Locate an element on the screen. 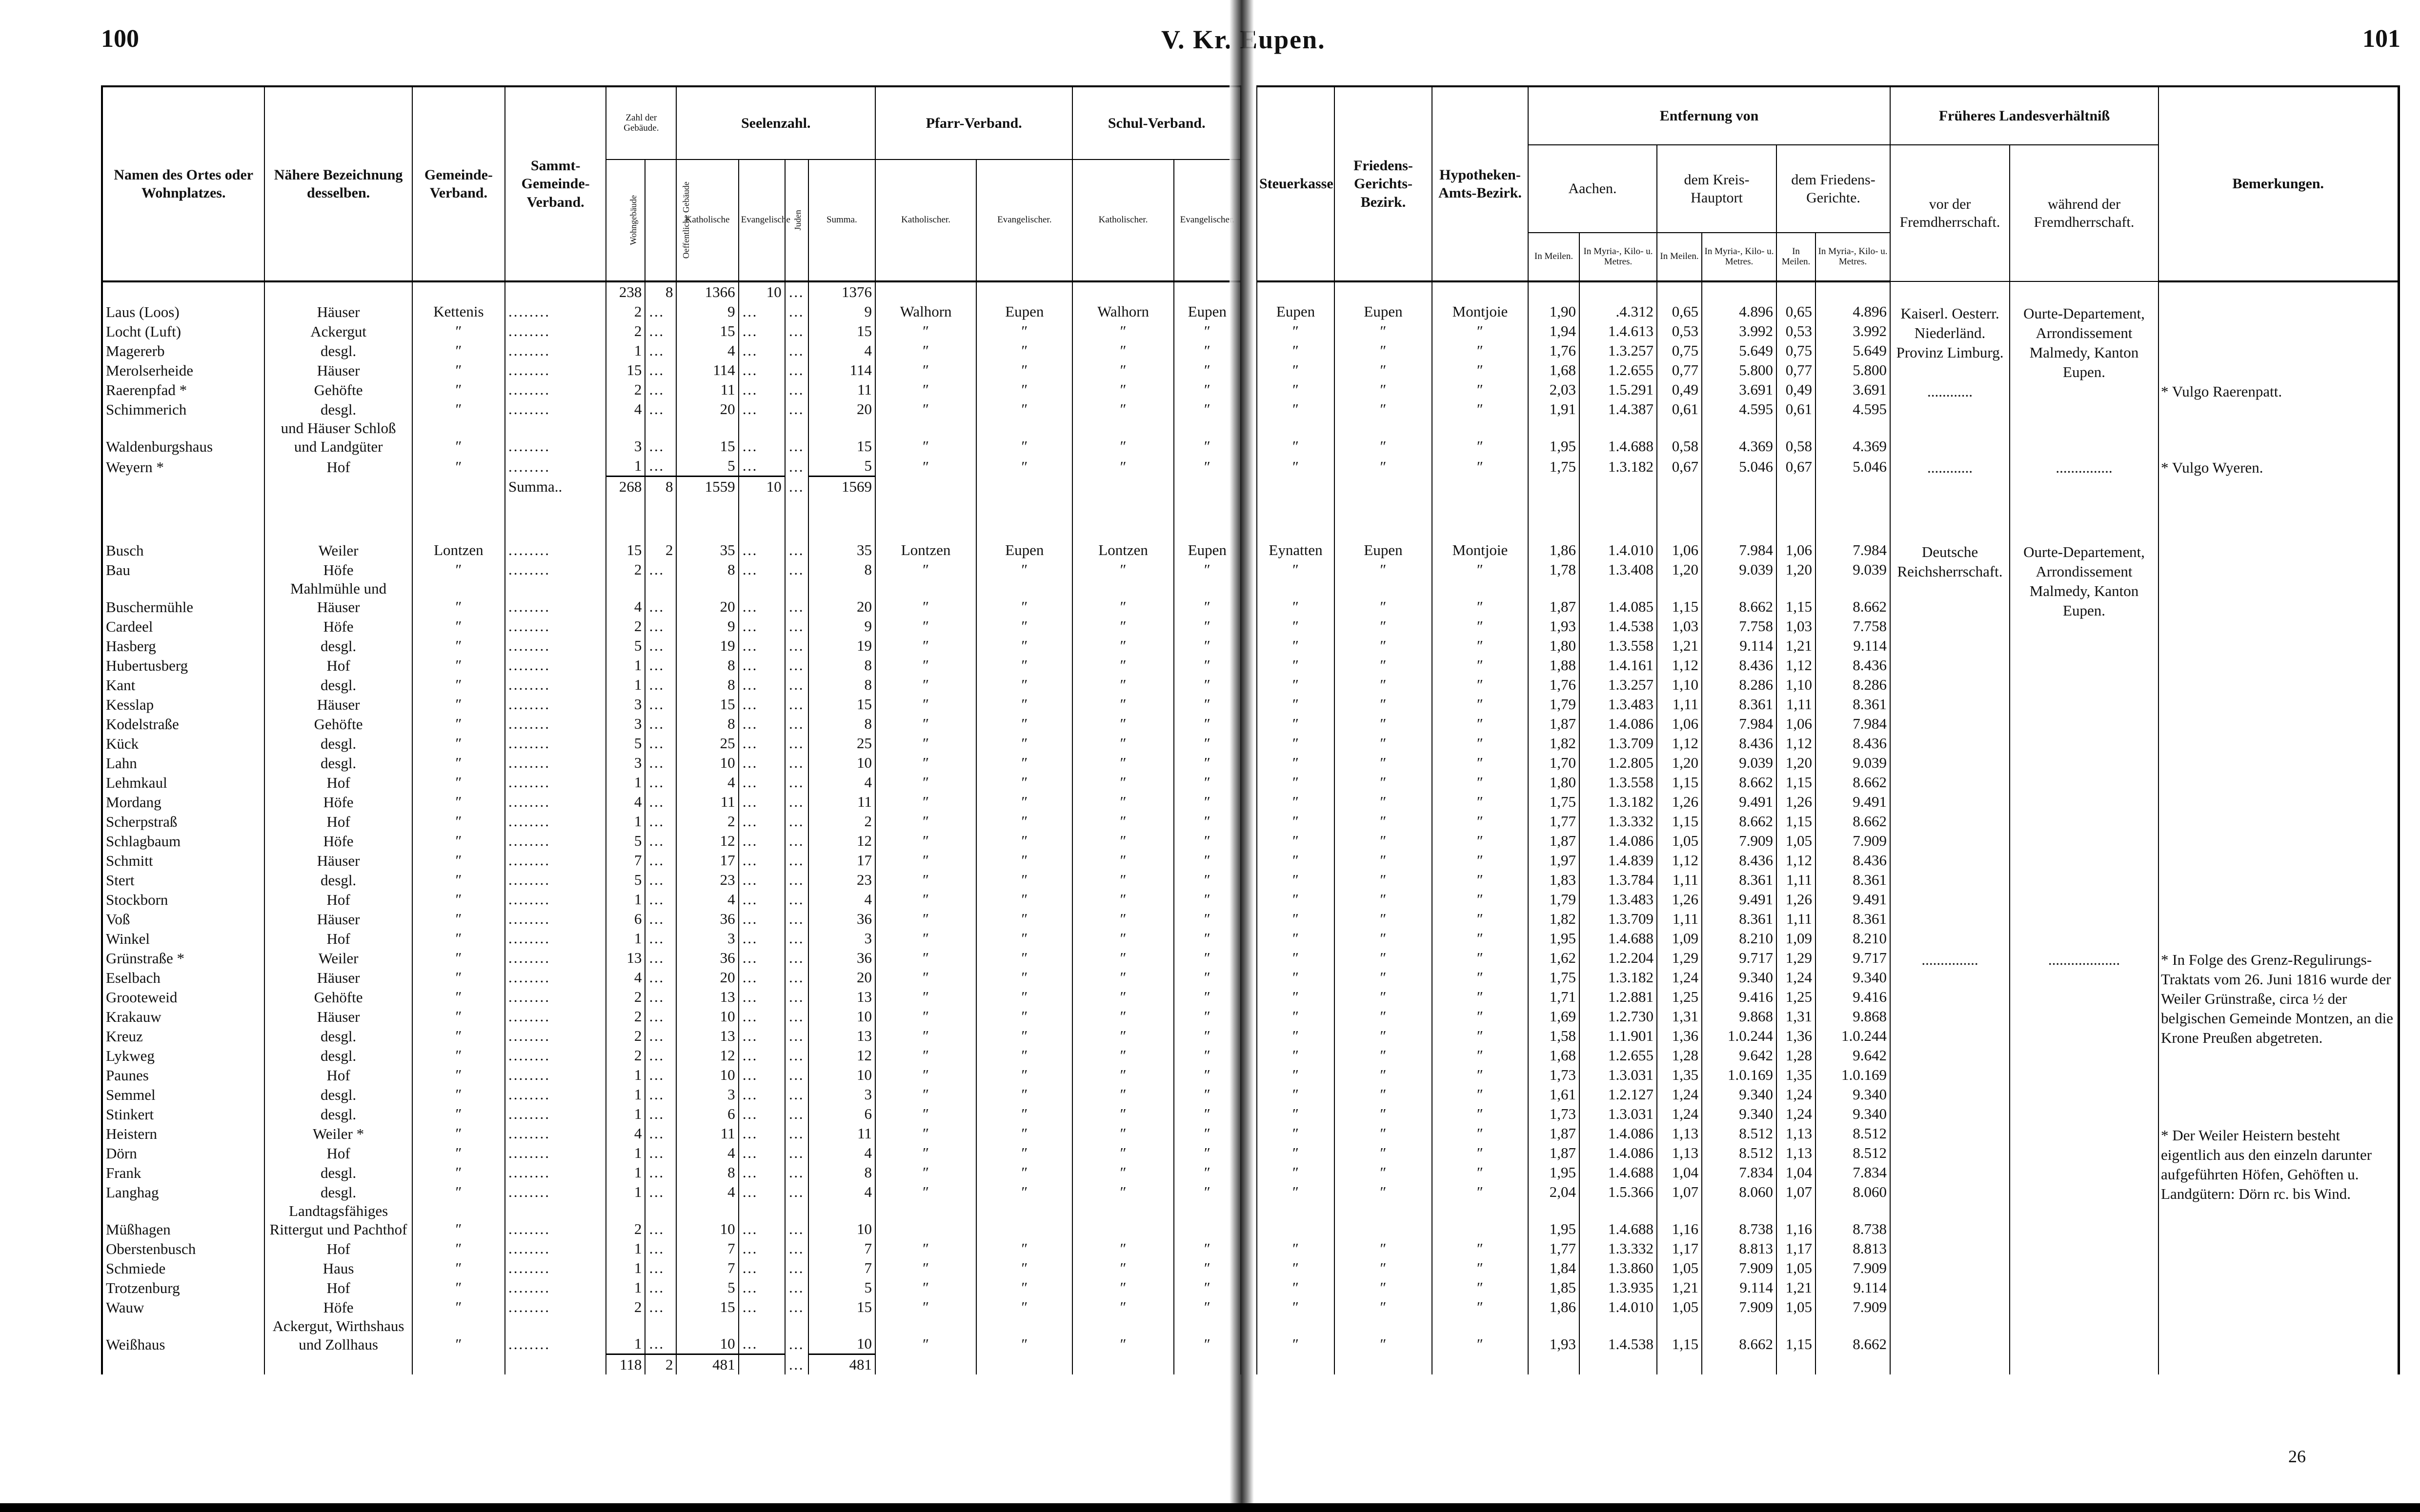 The image size is (2420, 1512). cell-empty is located at coordinates (338, 1364).